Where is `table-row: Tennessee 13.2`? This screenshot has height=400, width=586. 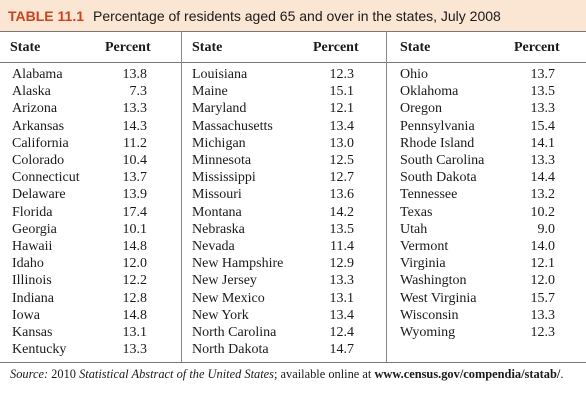
table-row: Tennessee 13.2 is located at coordinates (477, 194).